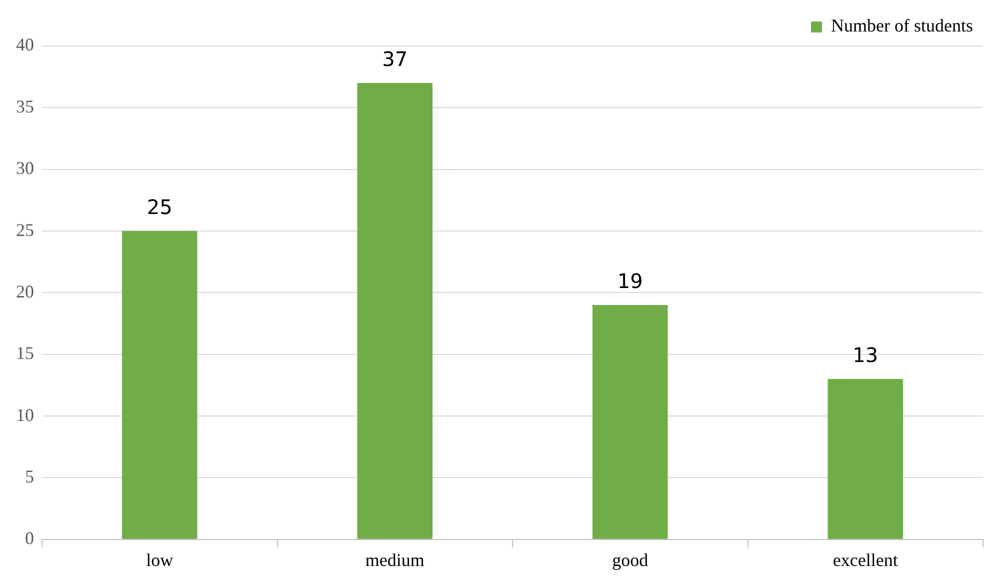 The height and width of the screenshot is (583, 995). Describe the element at coordinates (25, 44) in the screenshot. I see `y-tick-label: 40` at that location.